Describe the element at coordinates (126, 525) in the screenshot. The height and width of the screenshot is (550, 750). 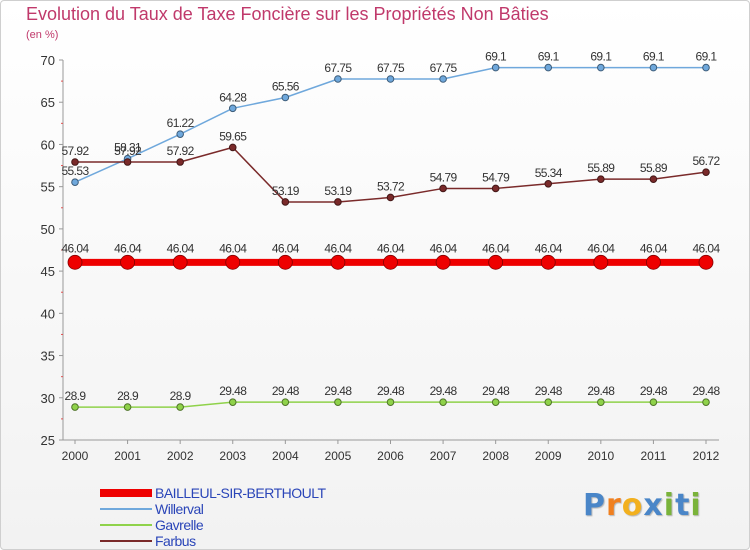
I see `legend-swatch` at that location.